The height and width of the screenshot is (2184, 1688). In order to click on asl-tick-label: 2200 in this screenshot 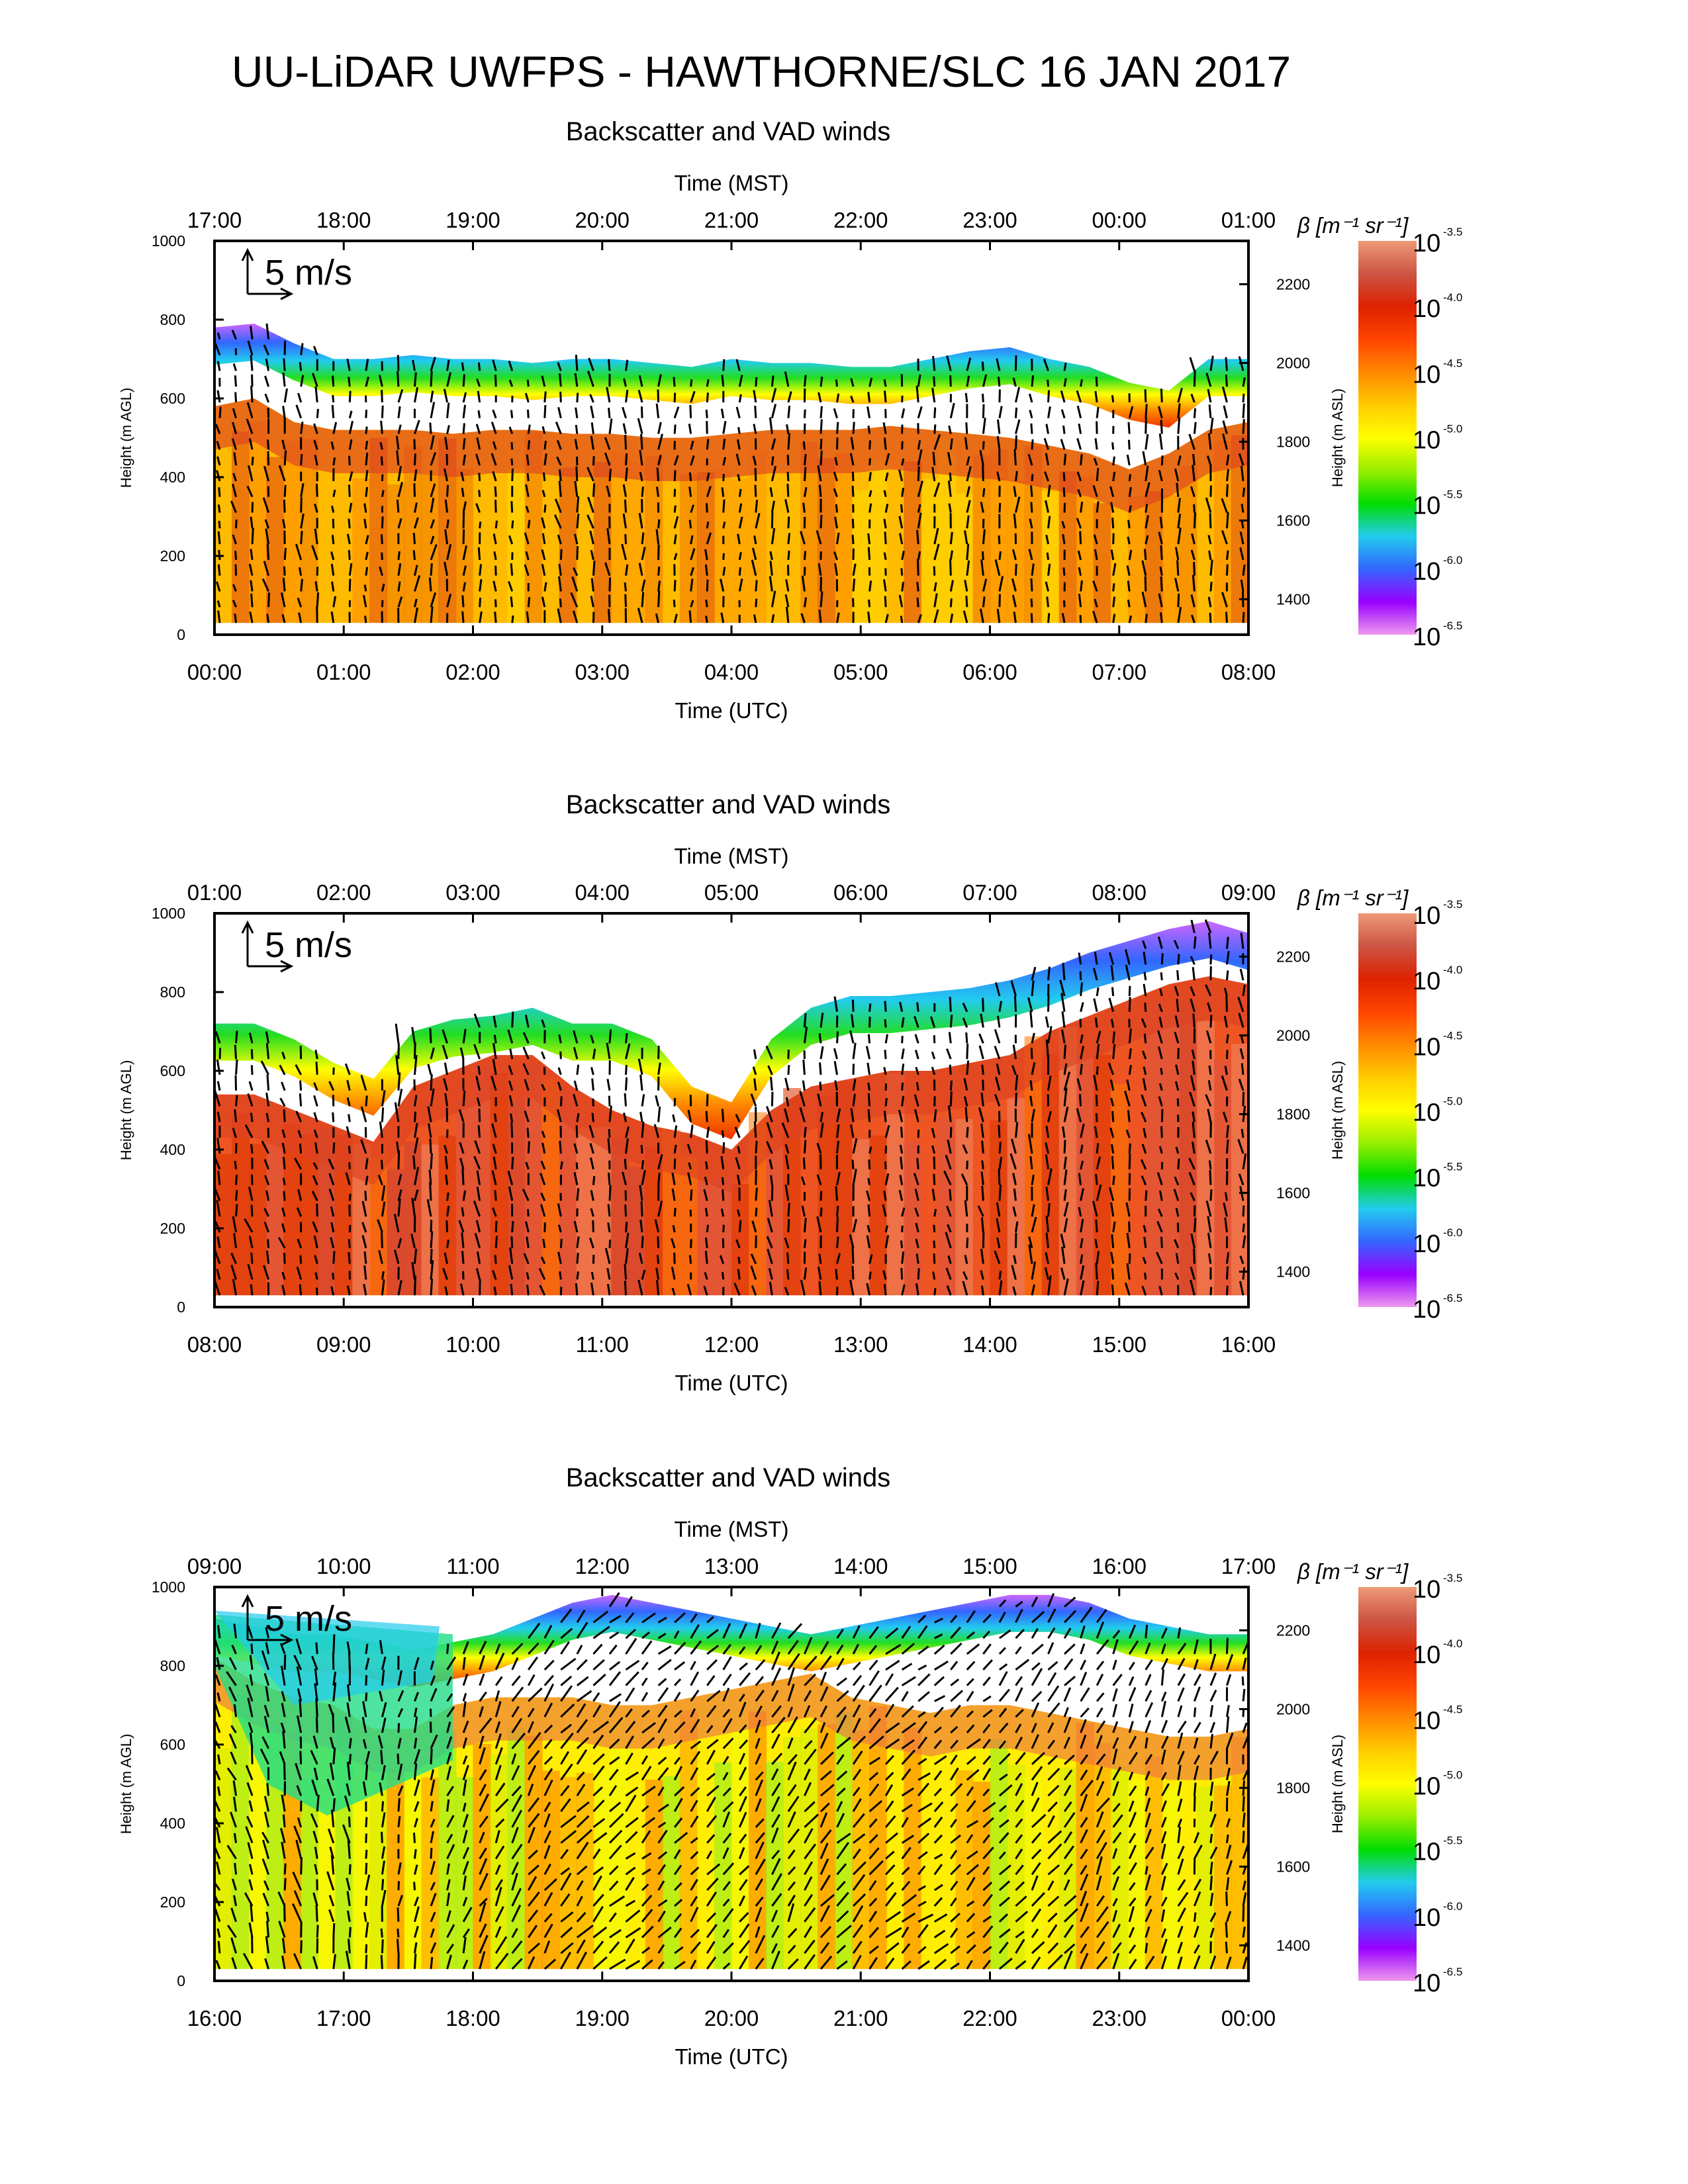, I will do `click(1293, 957)`.